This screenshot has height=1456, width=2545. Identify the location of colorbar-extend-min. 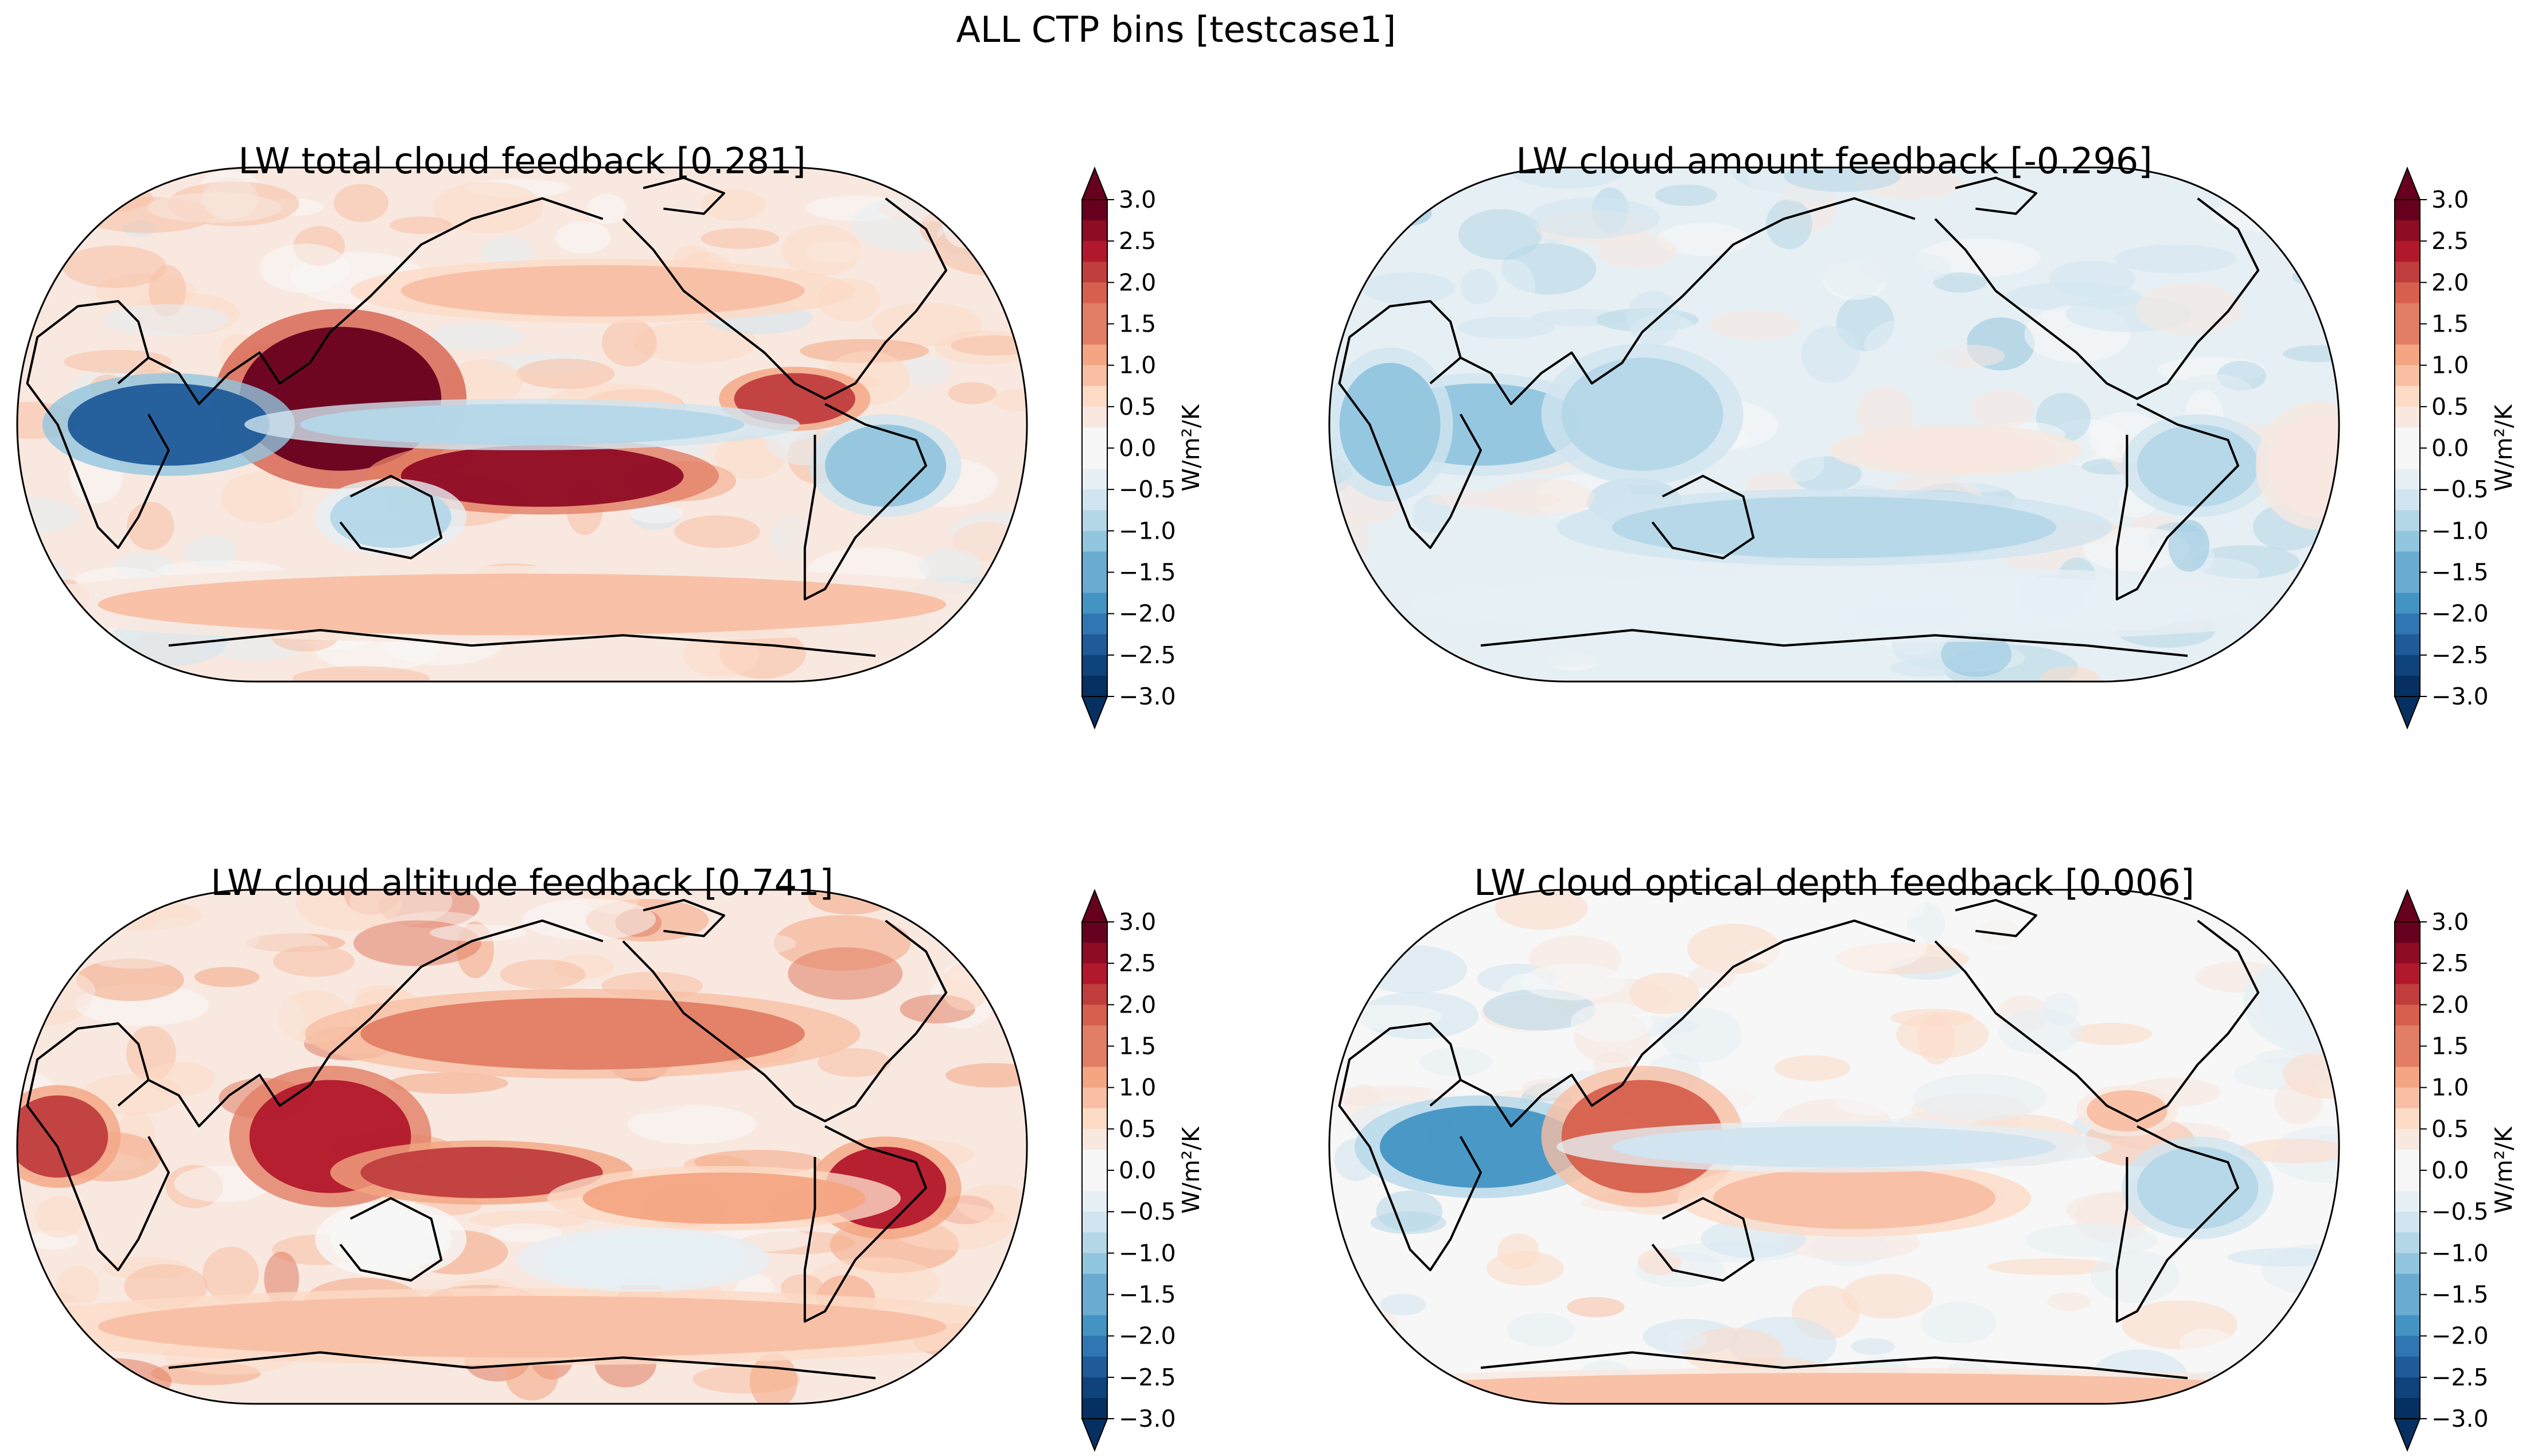
(1095, 1435).